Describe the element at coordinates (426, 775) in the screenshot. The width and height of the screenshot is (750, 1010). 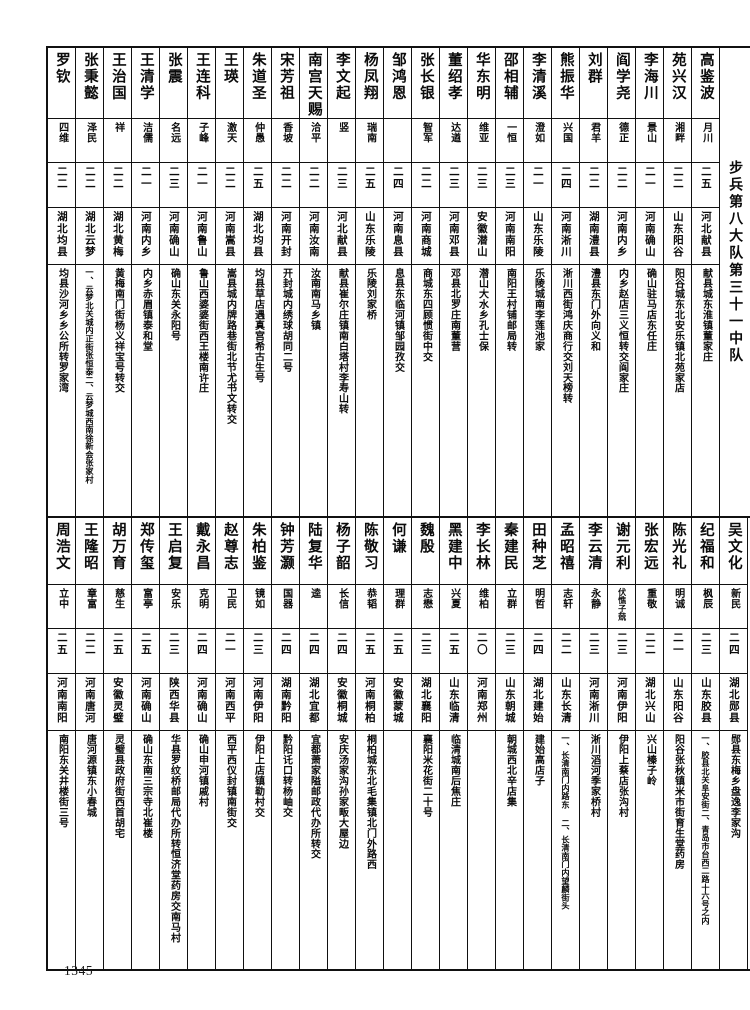
I see `address-text: 襄阳米花街二十号` at that location.